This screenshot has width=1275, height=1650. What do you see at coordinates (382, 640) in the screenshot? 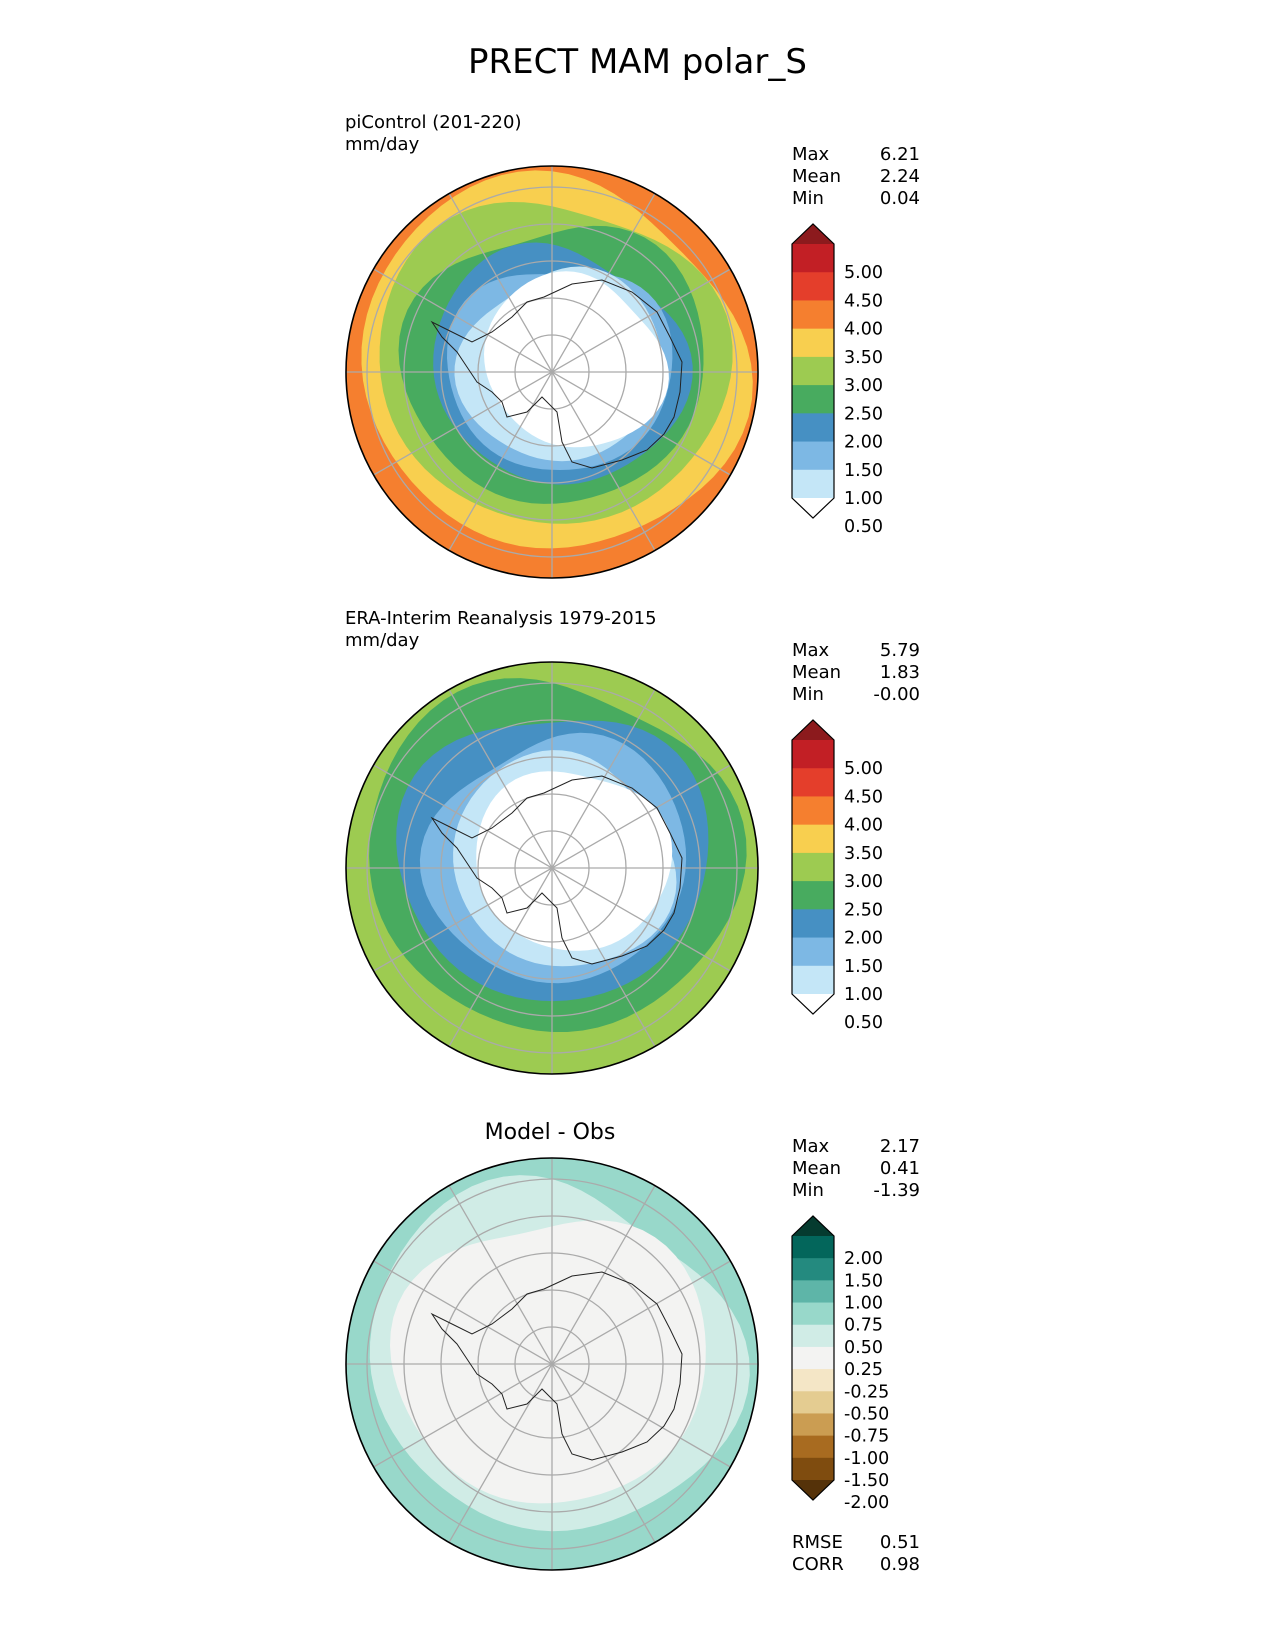
I see `panel-obs-units: mm/day` at bounding box center [382, 640].